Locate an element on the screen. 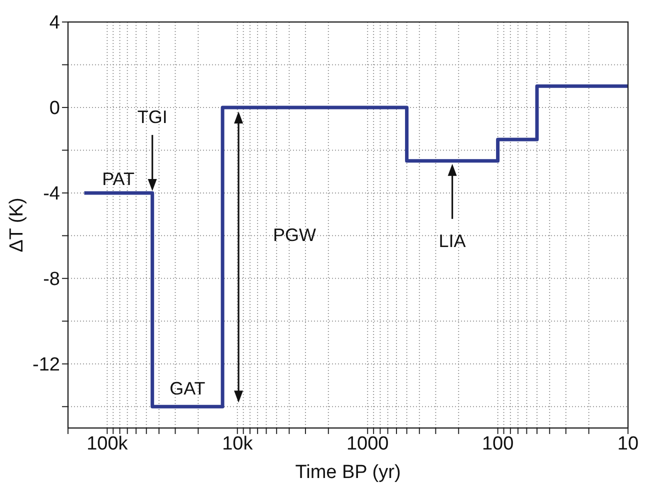 Image resolution: width=652 pixels, height=496 pixels. y-tick-label: 4 is located at coordinates (54, 23).